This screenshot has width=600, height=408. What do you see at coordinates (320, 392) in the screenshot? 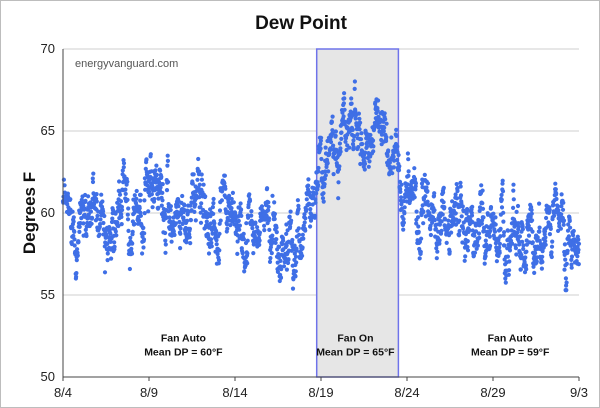
I see `x-tick-label: 8/19` at bounding box center [320, 392].